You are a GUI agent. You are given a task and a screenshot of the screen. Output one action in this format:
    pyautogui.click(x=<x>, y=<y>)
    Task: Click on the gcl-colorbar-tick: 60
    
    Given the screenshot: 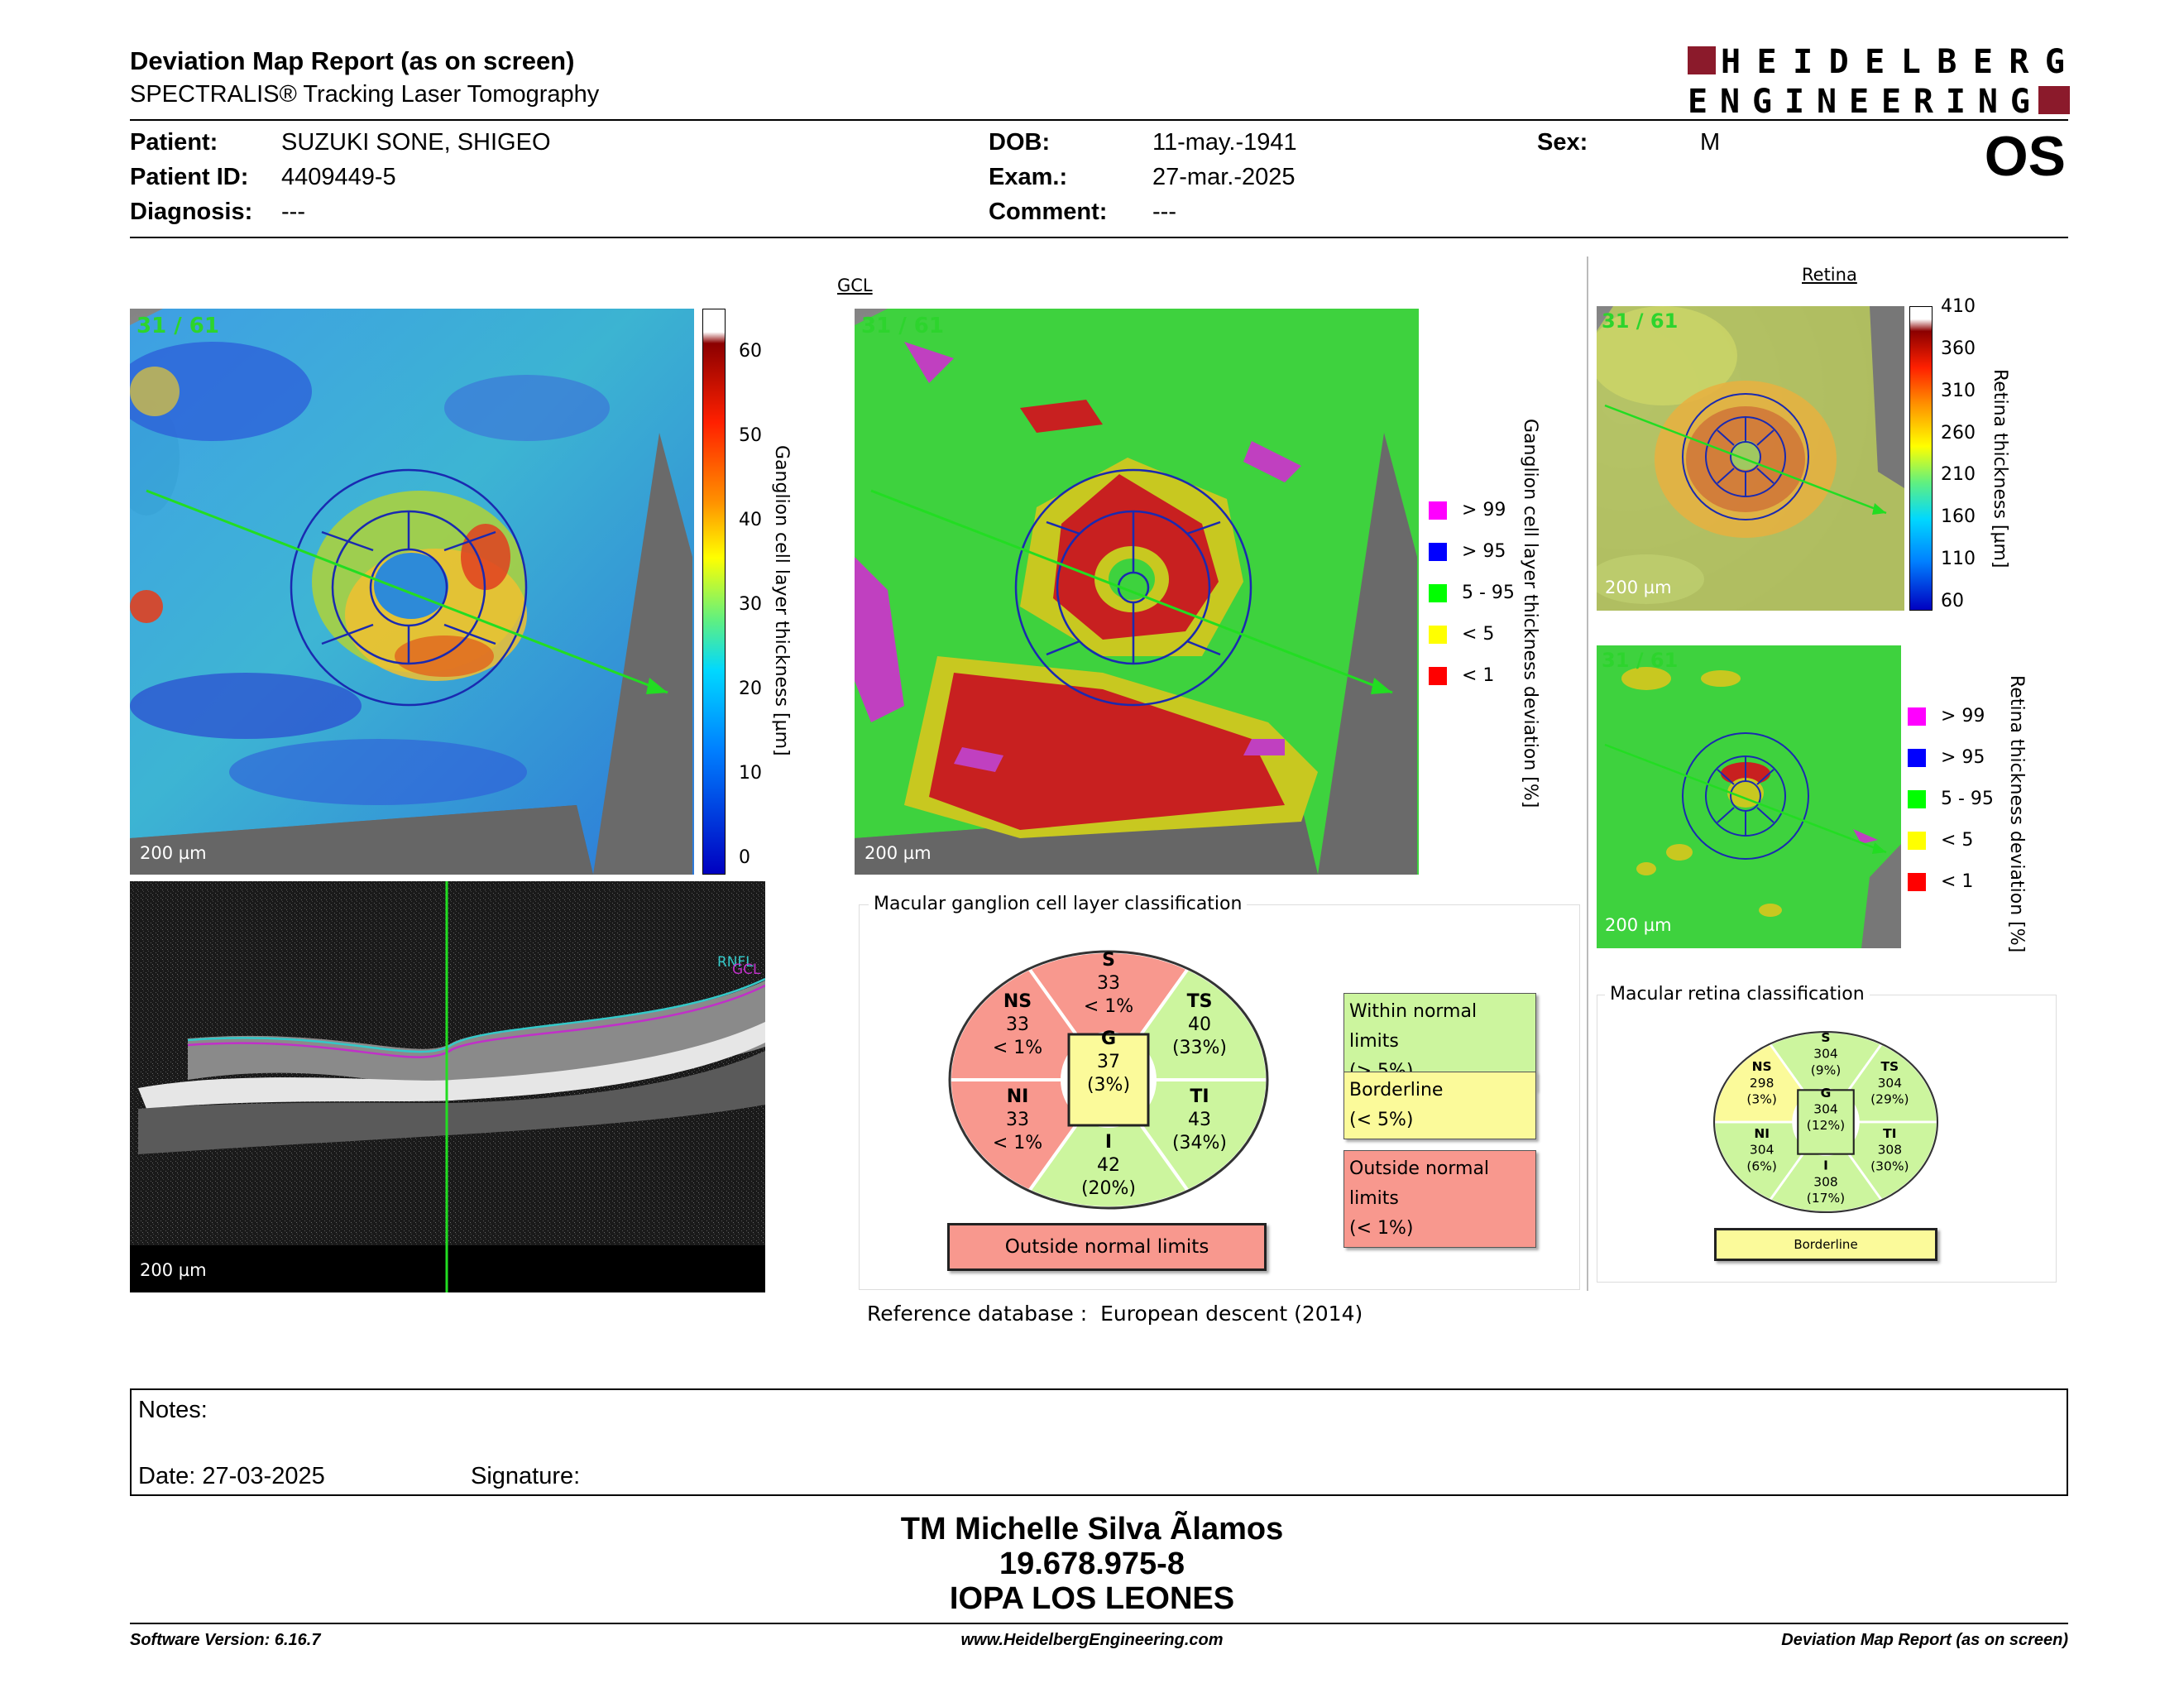 What is the action you would take?
    pyautogui.click(x=750, y=351)
    